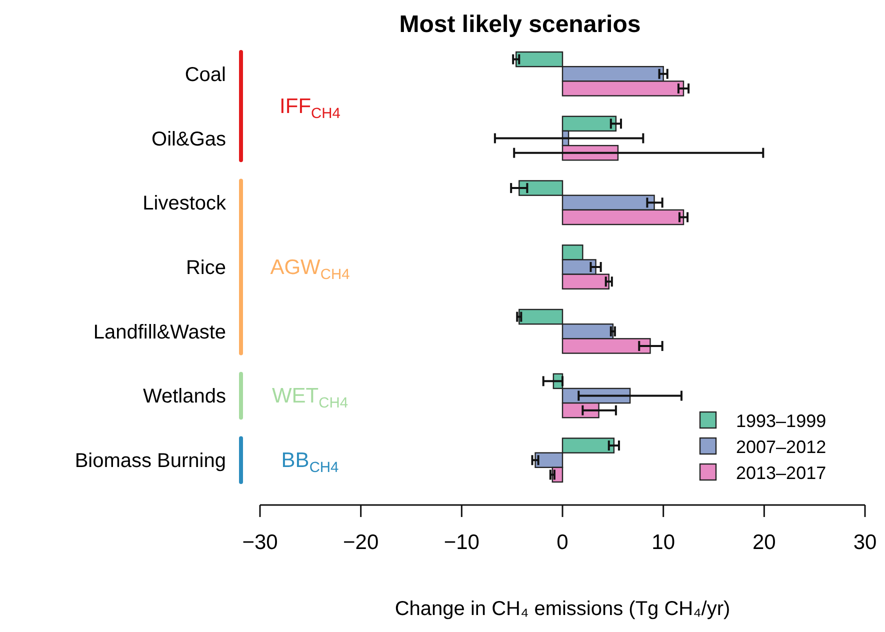 The image size is (885, 632). Describe the element at coordinates (865, 542) in the screenshot. I see `x-tick-label: 30` at that location.